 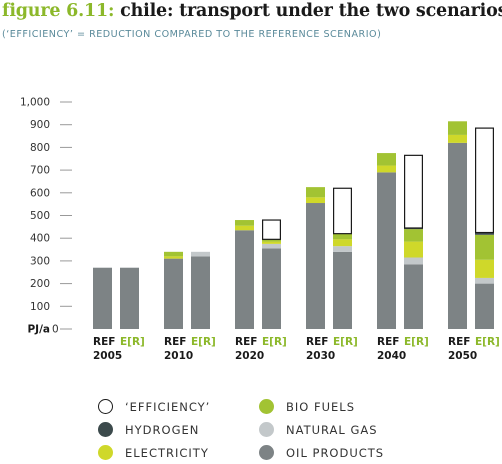 What do you see at coordinates (58, 11) in the screenshot?
I see `figure-label: figure 6.11:` at bounding box center [58, 11].